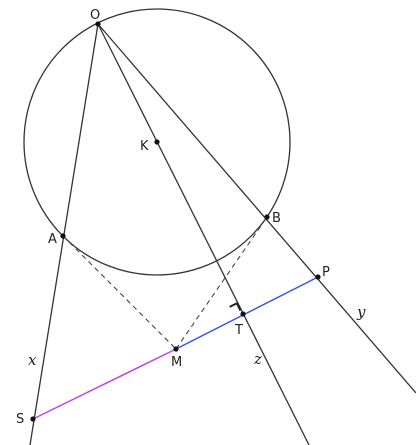 Image resolution: width=416 pixels, height=445 pixels. Describe the element at coordinates (119, 292) in the screenshot. I see `segment-A-M` at that location.